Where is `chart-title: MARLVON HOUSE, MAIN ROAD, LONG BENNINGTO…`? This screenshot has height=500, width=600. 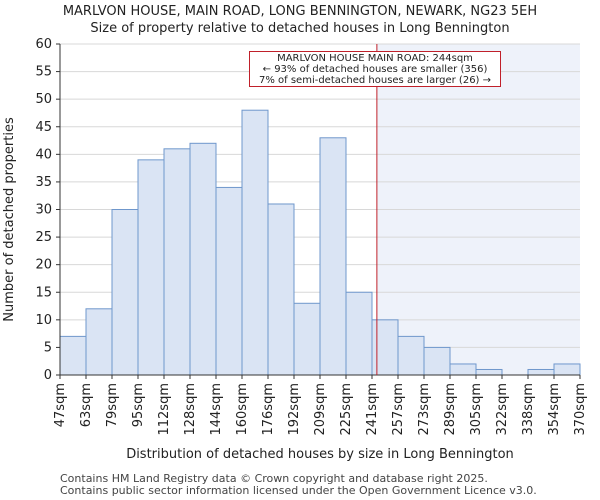
chart-title: MARLVON HOUSE, MAIN ROAD, LONG BENNINGTO… is located at coordinates (300, 11).